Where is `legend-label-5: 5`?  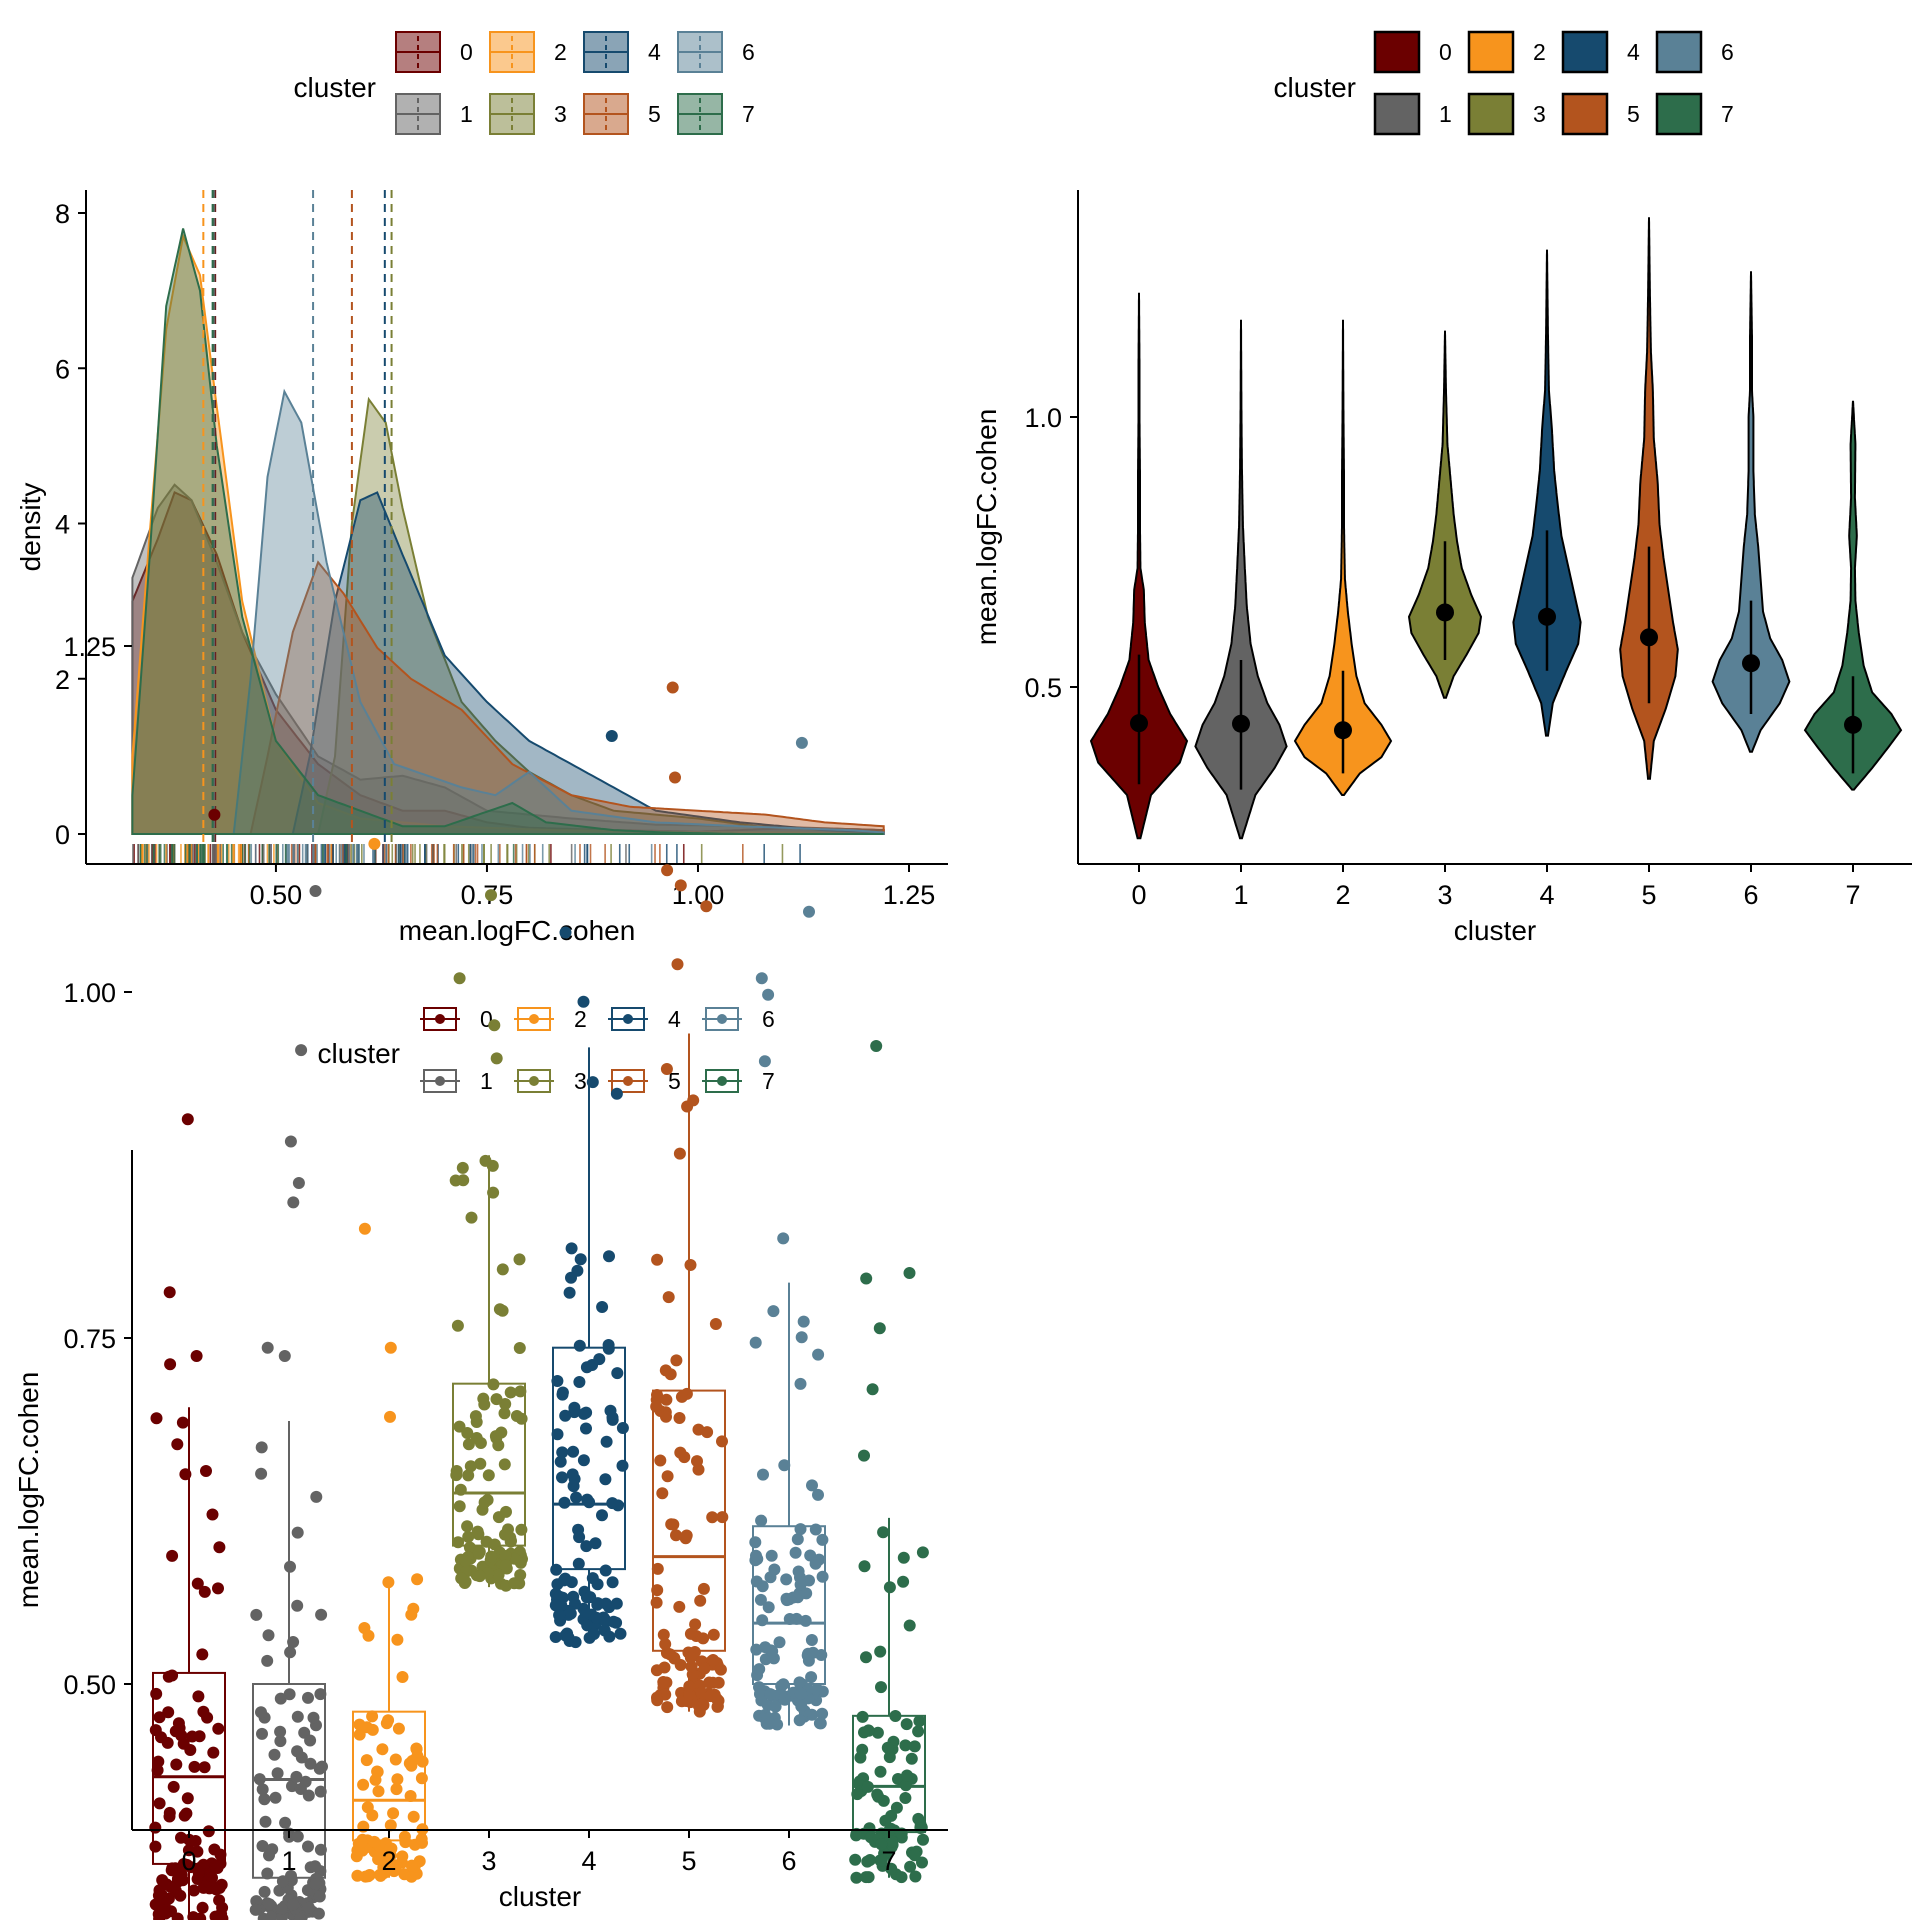 legend-label-5: 5 is located at coordinates (674, 1081).